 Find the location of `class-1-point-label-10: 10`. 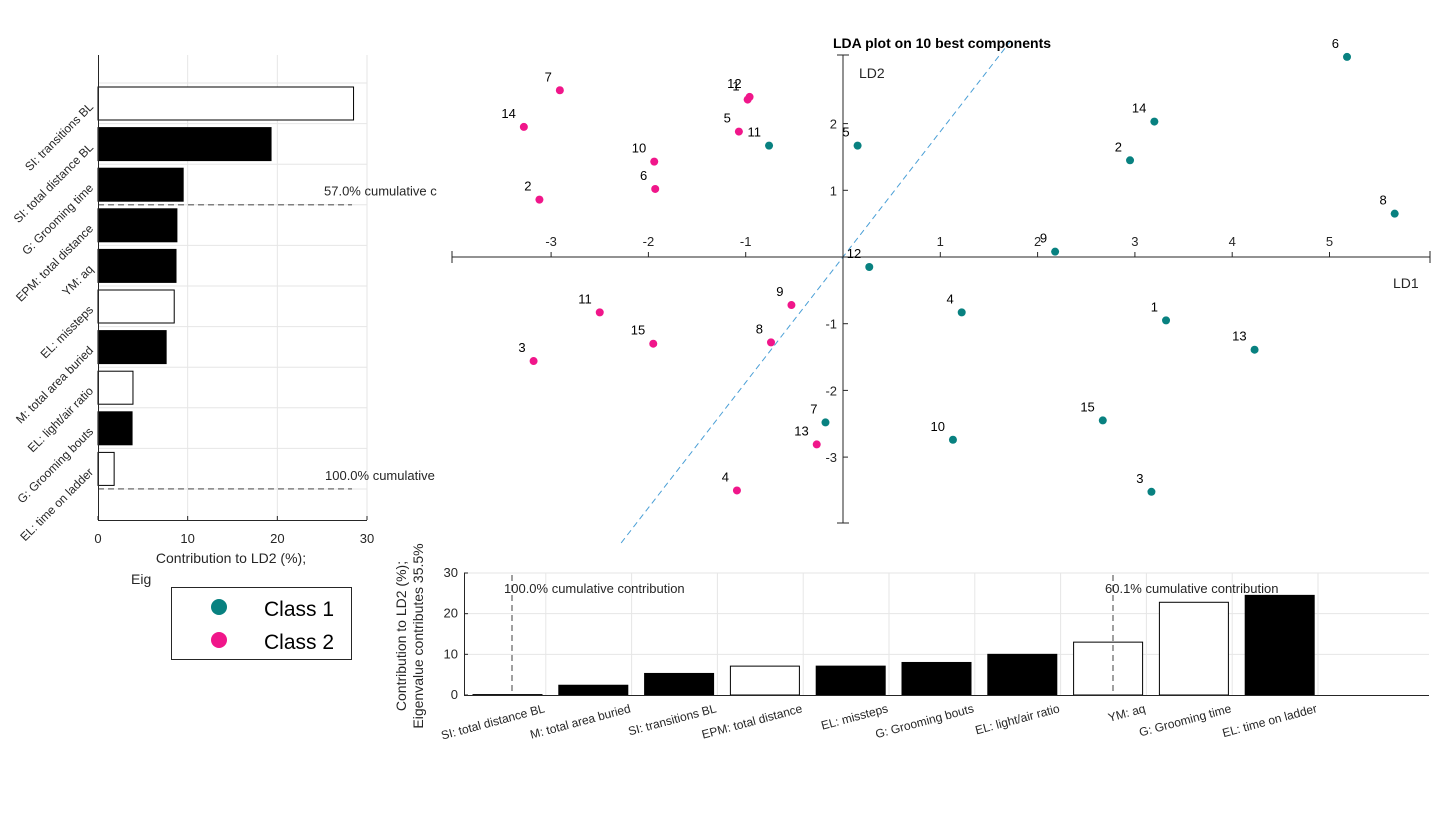

class-1-point-label-10: 10 is located at coordinates (937, 426).